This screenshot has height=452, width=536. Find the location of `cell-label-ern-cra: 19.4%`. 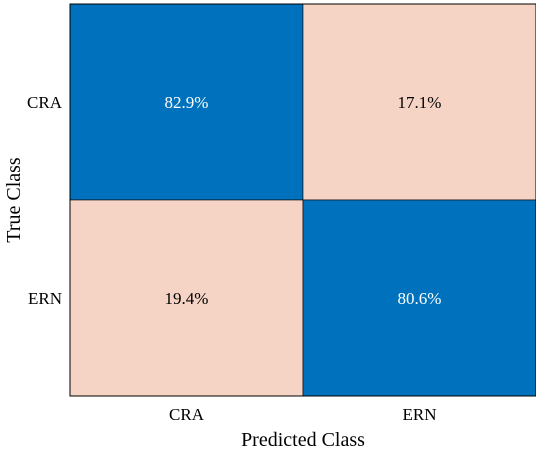

cell-label-ern-cra: 19.4% is located at coordinates (187, 298).